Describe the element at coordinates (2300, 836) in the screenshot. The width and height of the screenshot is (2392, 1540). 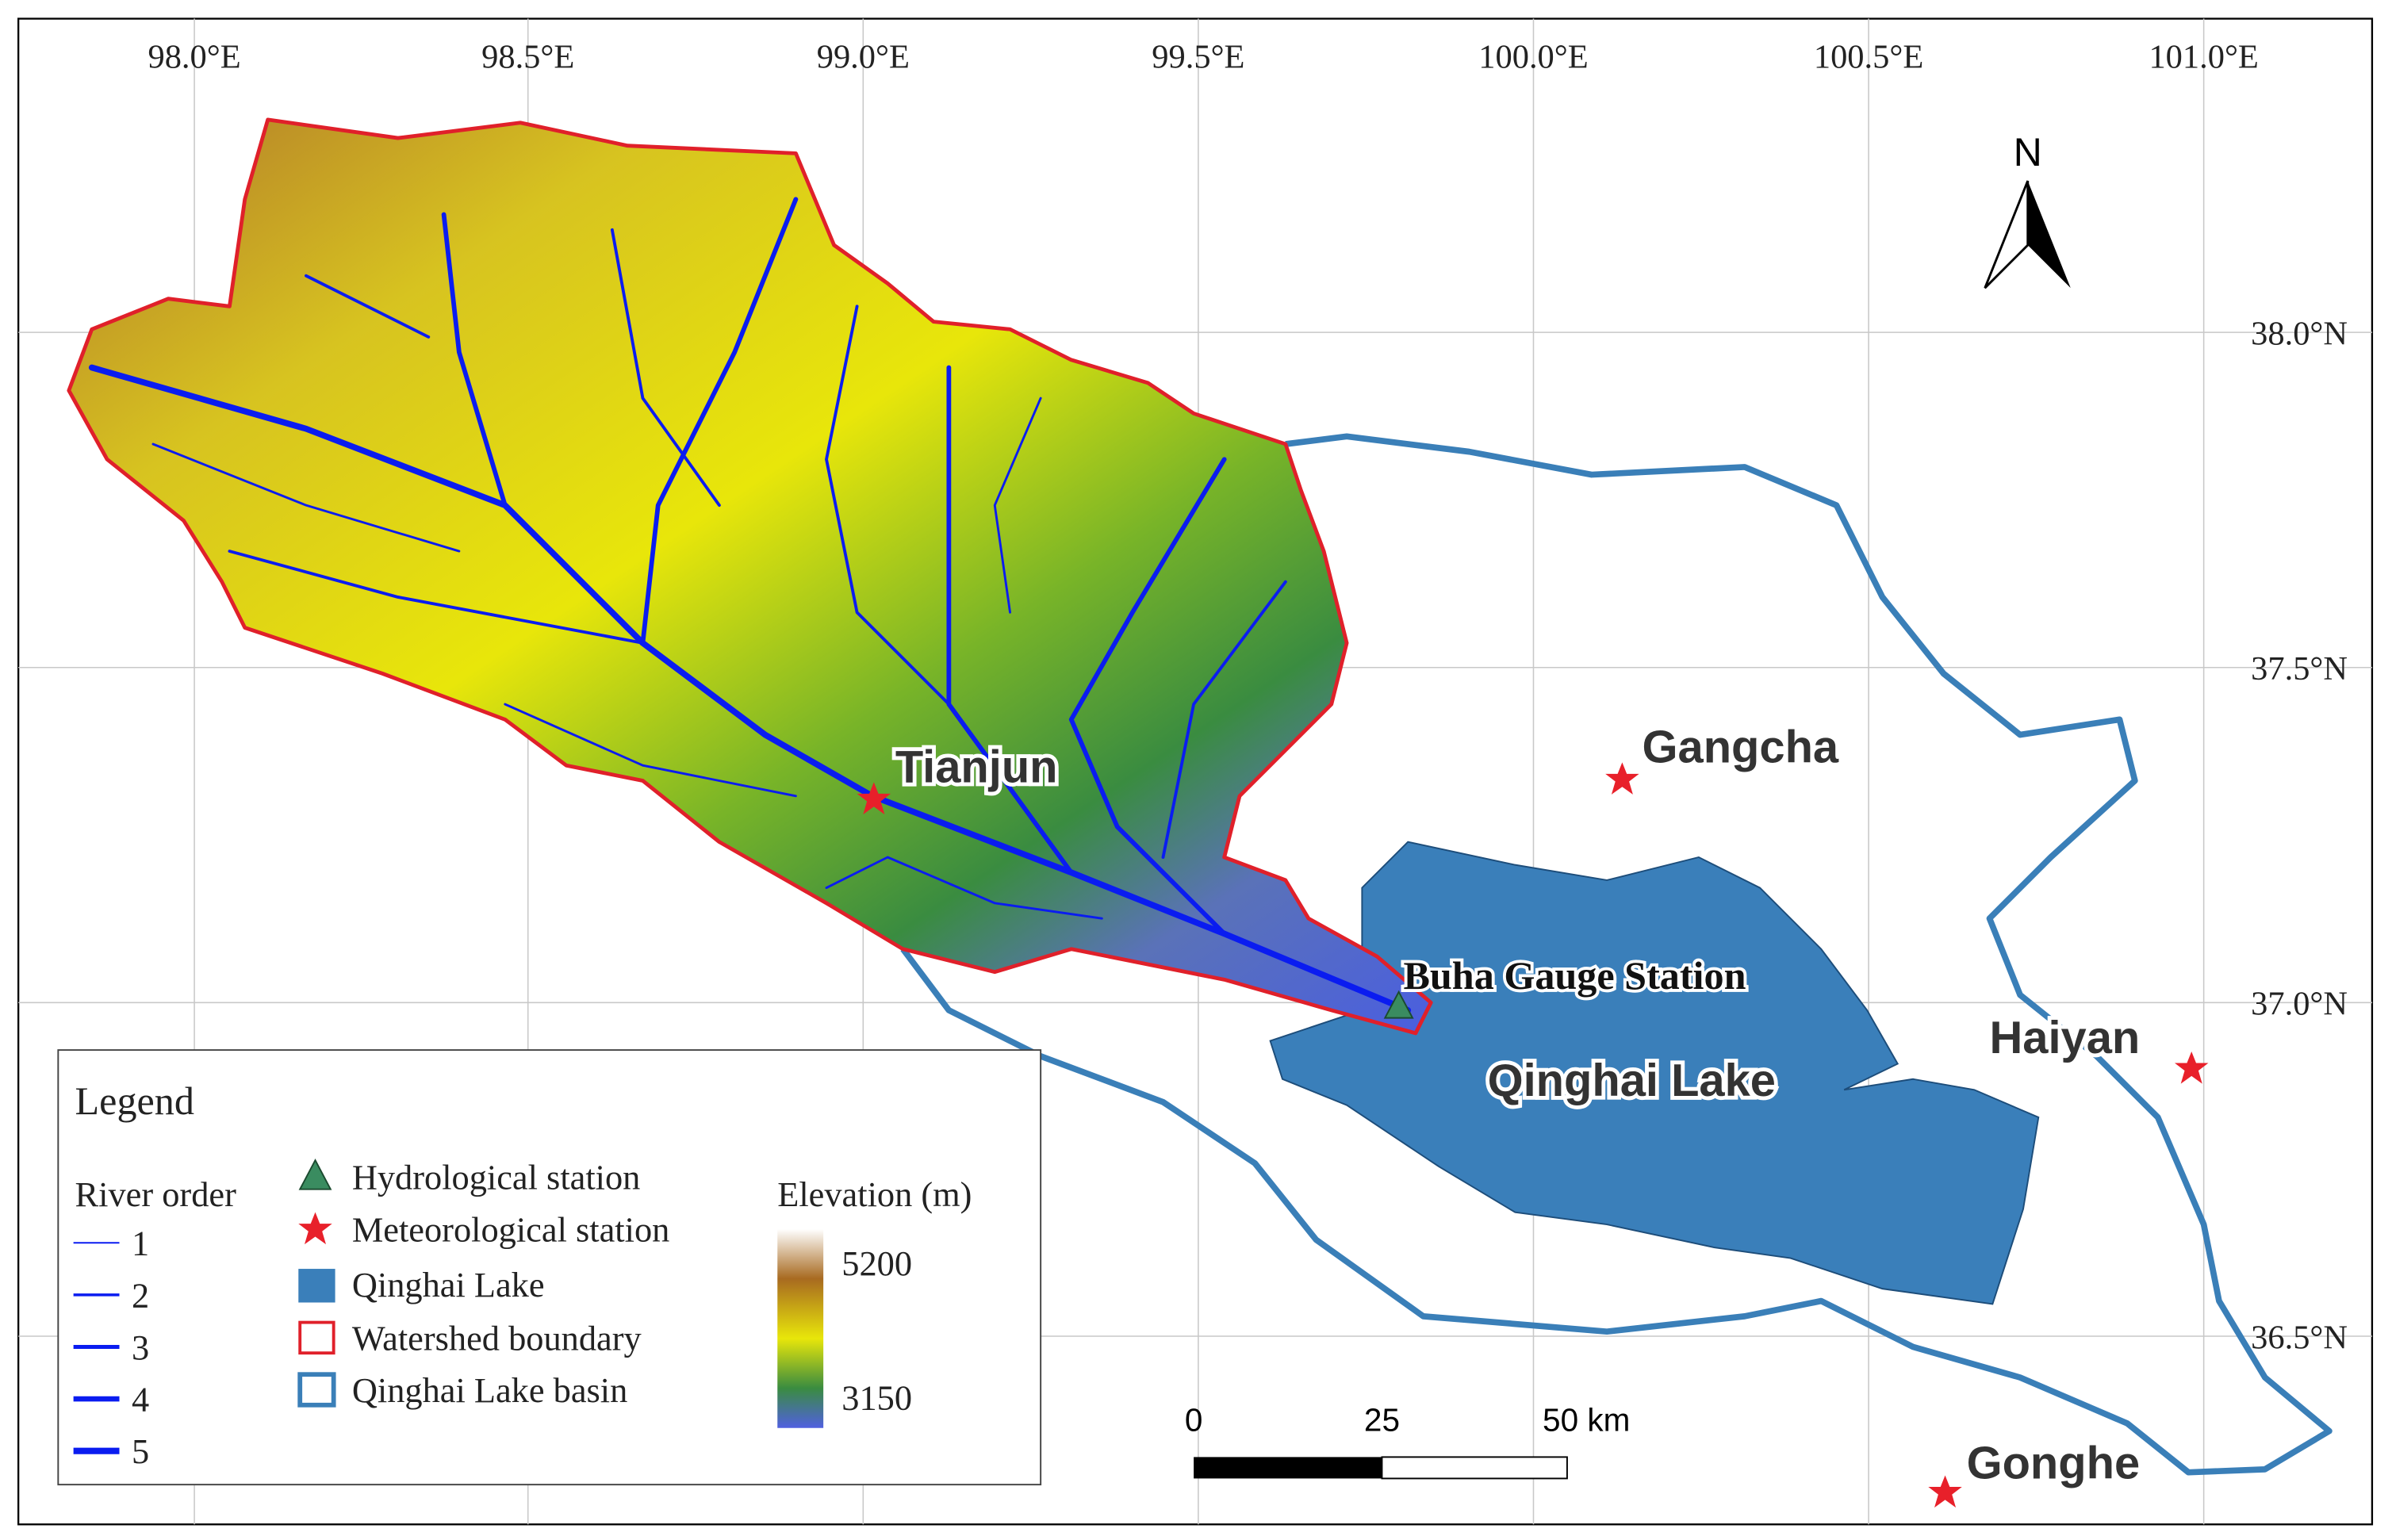
I see `latitude-labels: 38.0°N 37.5°N 37.0°N 36.5°N` at that location.